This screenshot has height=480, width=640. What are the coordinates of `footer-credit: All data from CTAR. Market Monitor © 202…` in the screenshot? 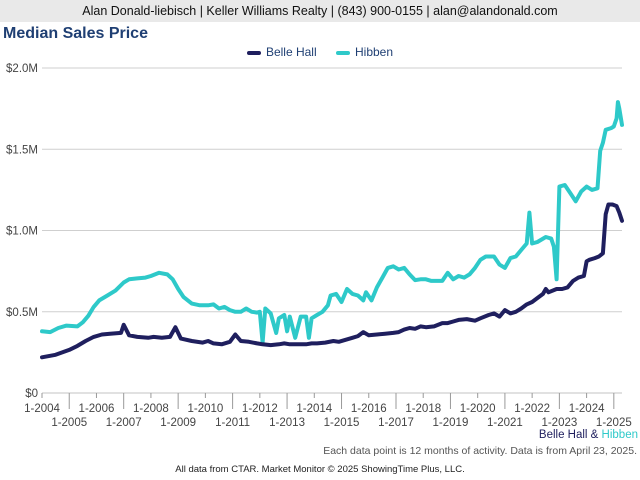 It's located at (320, 469).